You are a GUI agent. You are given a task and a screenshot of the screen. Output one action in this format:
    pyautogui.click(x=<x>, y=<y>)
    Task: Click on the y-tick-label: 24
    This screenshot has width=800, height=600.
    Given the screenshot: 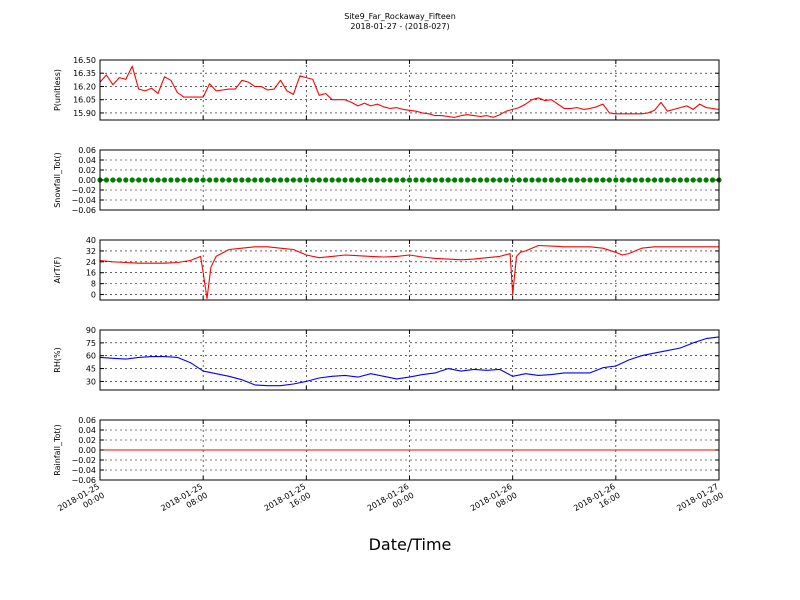 What is the action you would take?
    pyautogui.click(x=91, y=262)
    